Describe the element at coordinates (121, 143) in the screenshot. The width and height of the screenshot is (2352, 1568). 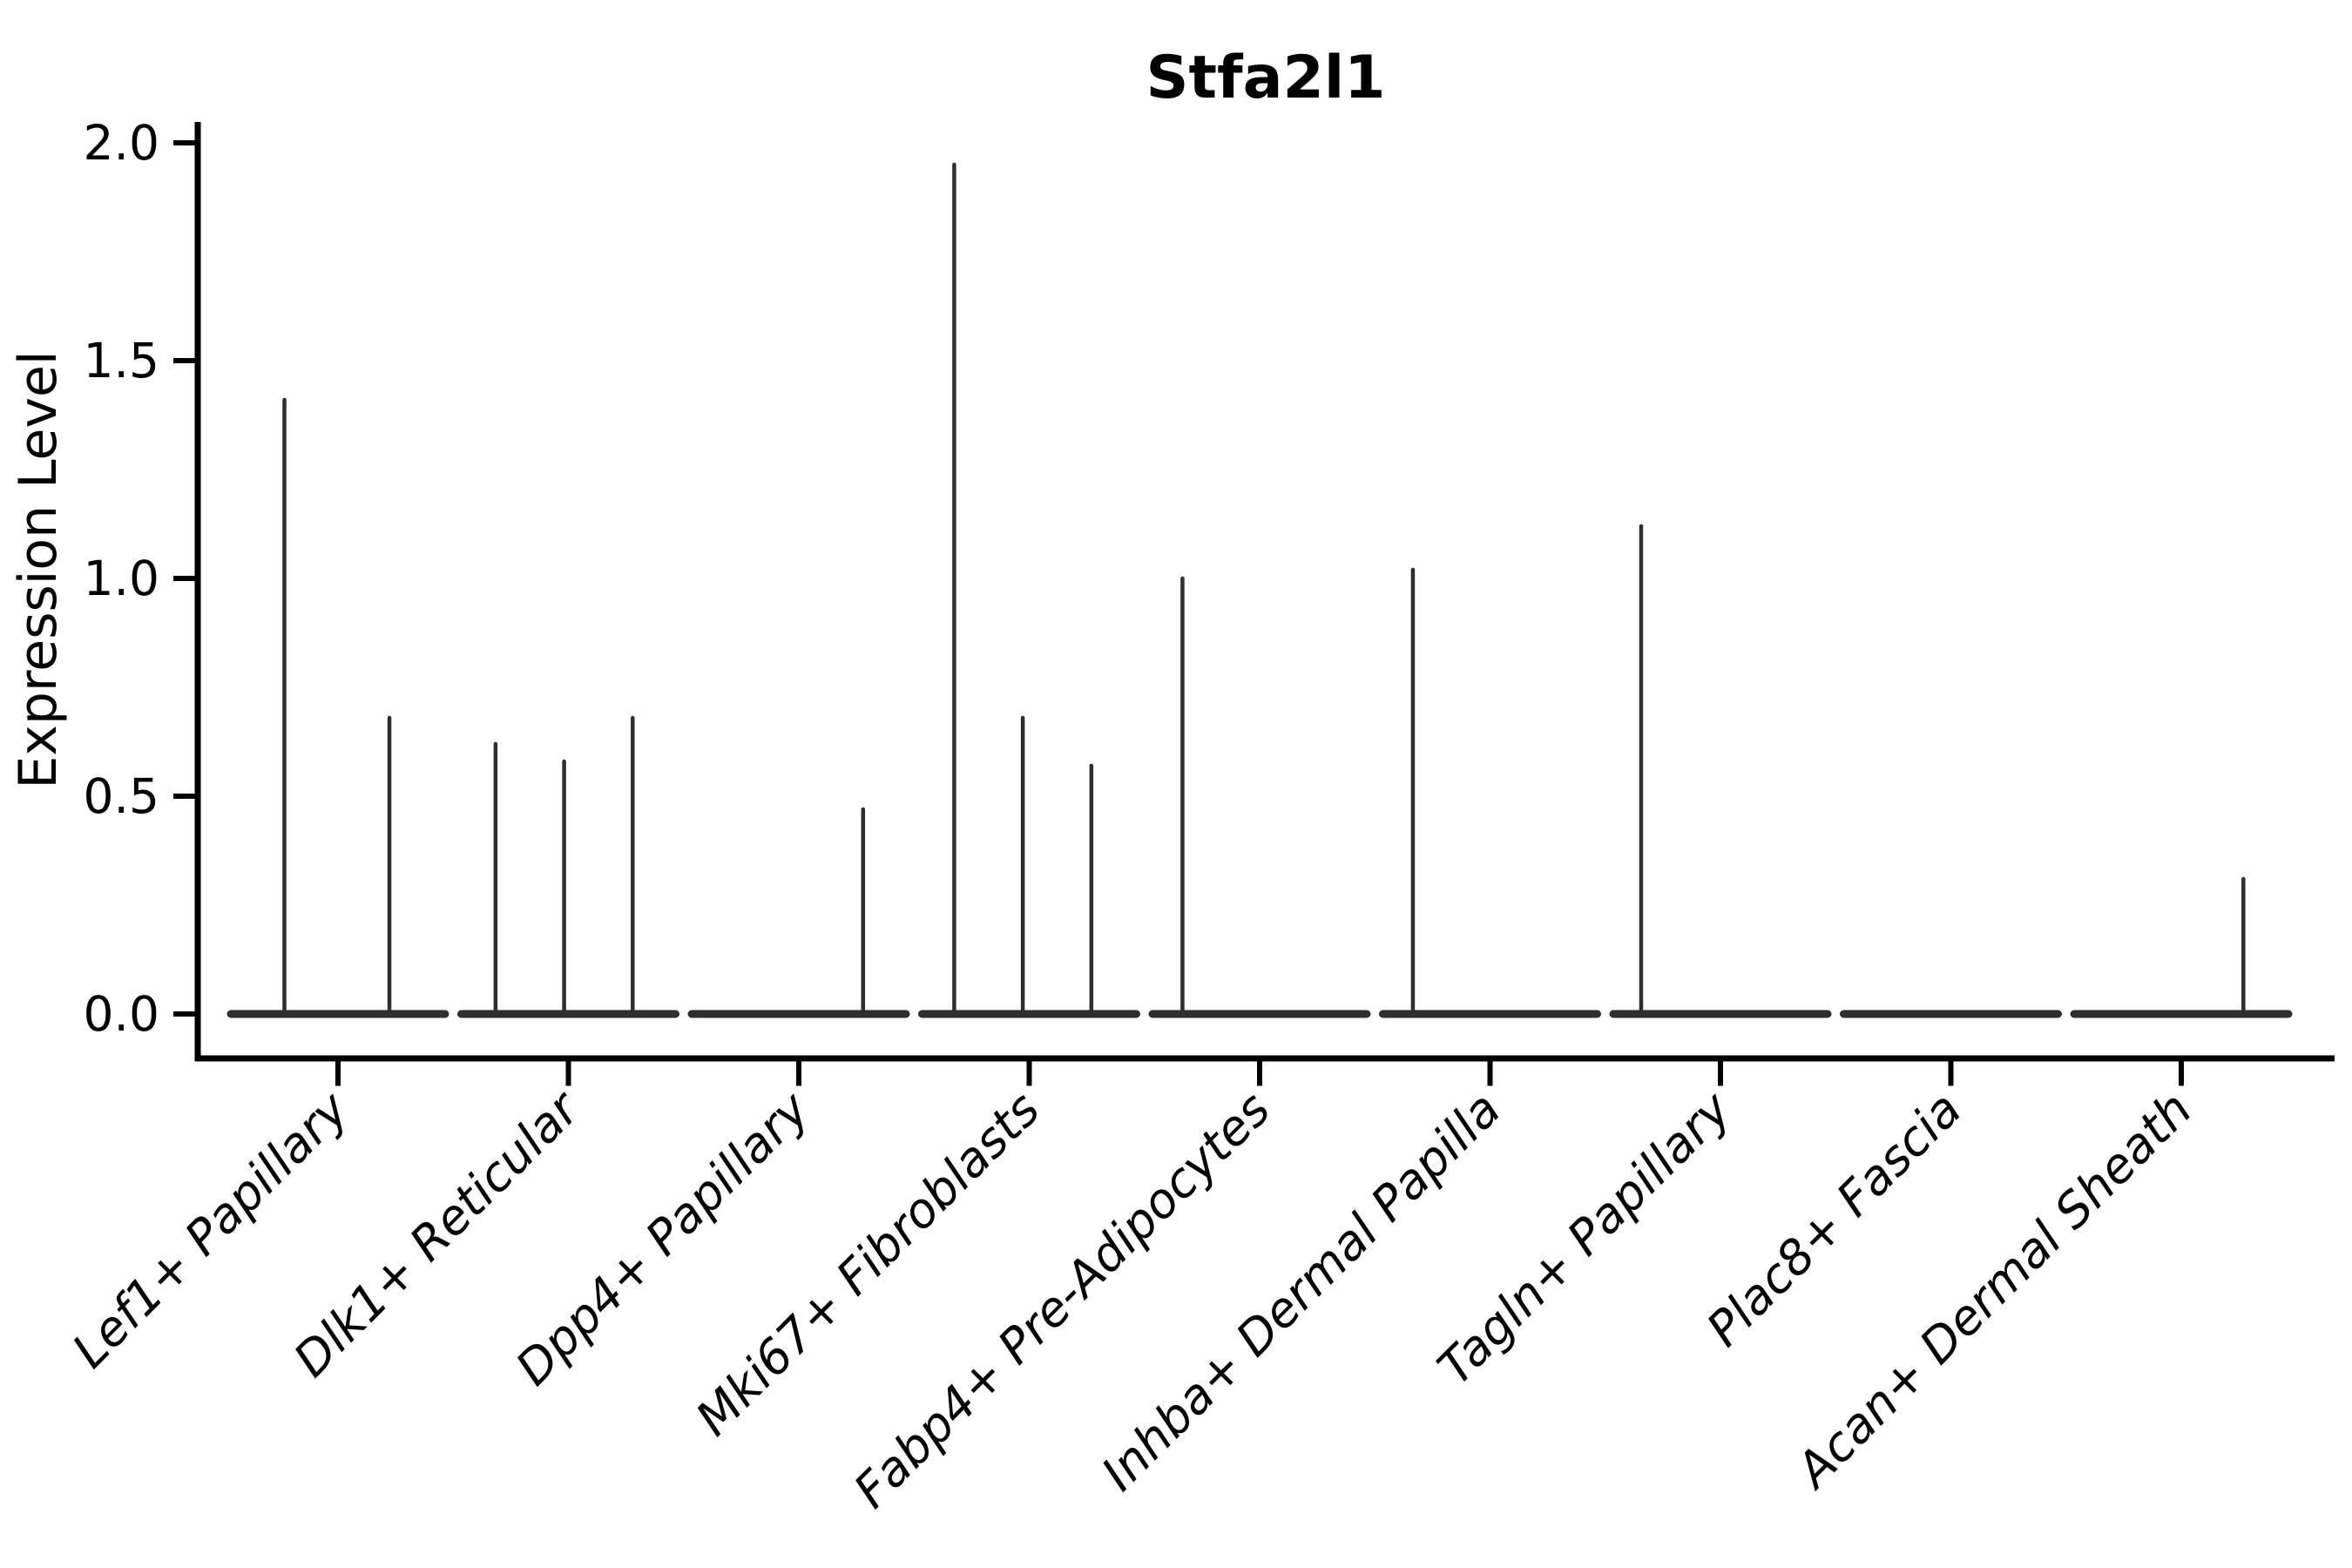
I see `y-tick-label: 2.0` at that location.